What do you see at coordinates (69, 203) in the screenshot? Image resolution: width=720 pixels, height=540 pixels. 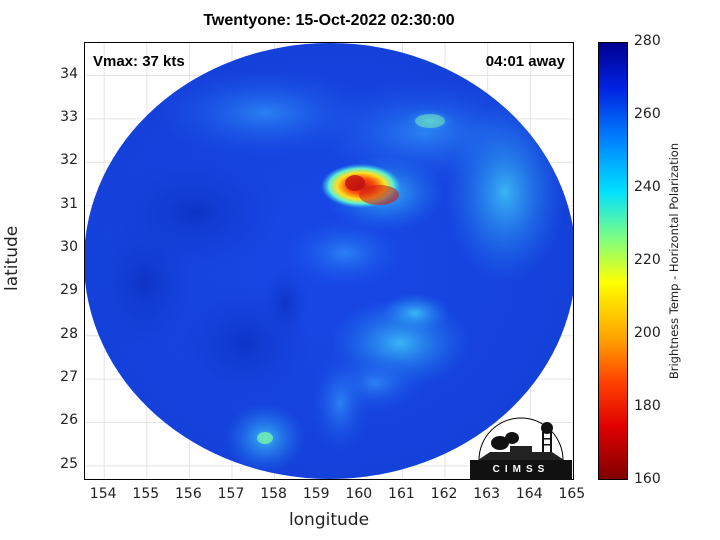 I see `y-tick-label: 31` at bounding box center [69, 203].